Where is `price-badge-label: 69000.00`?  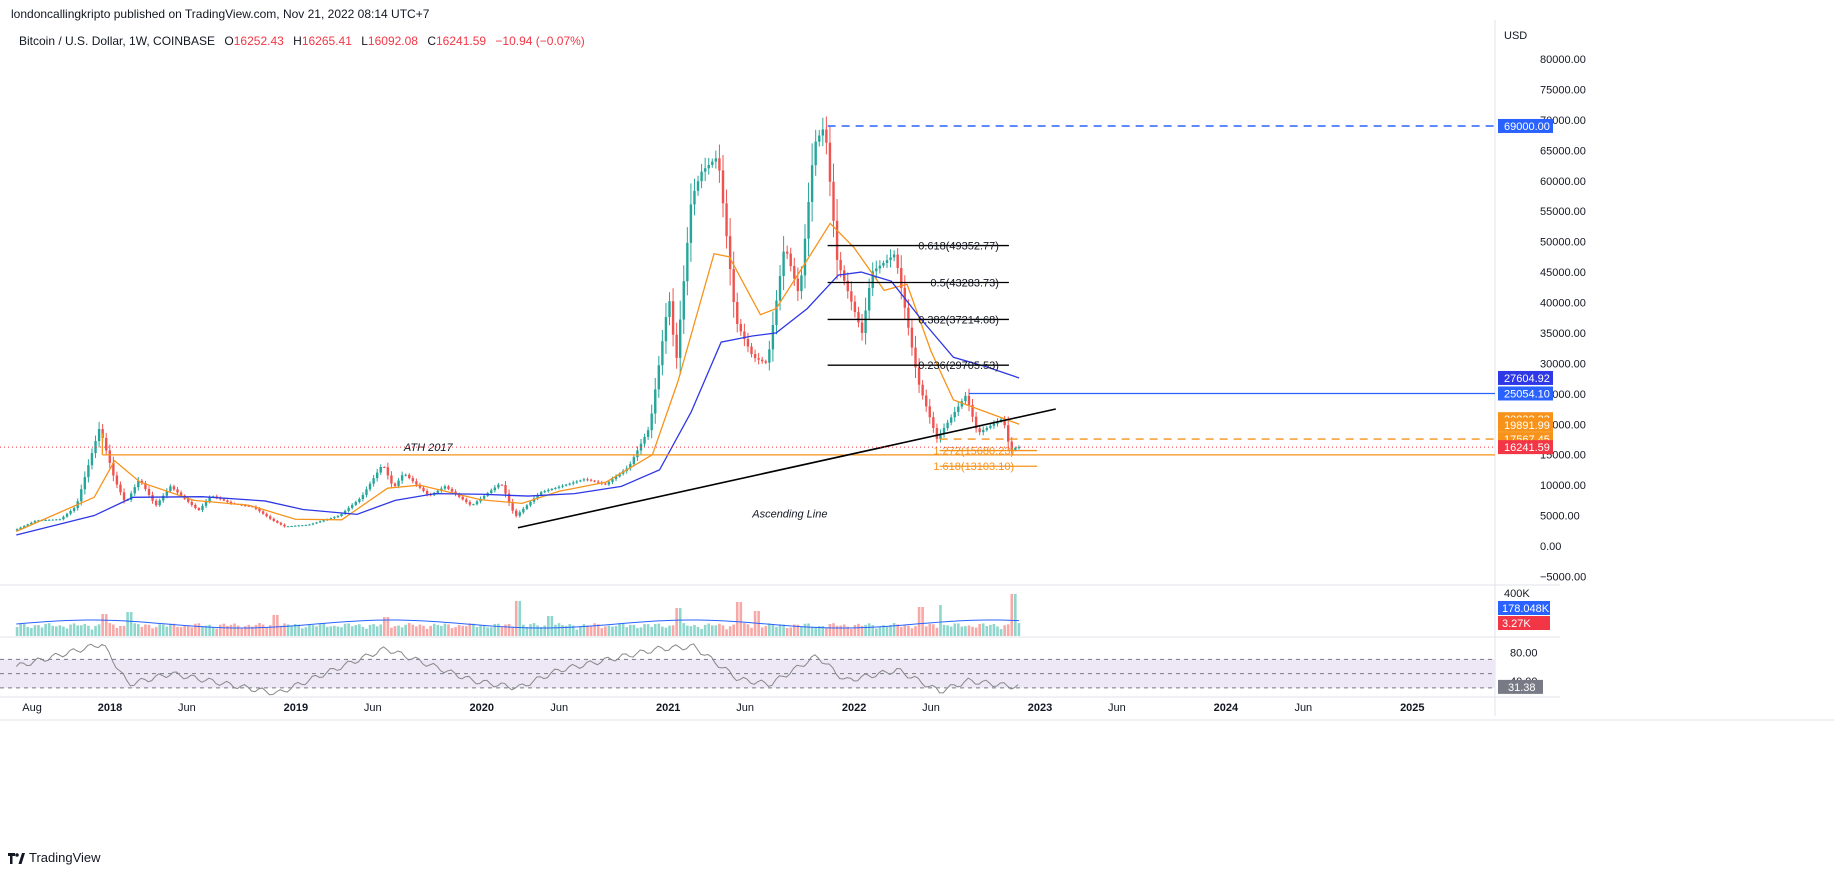
price-badge-label: 69000.00 is located at coordinates (1527, 127).